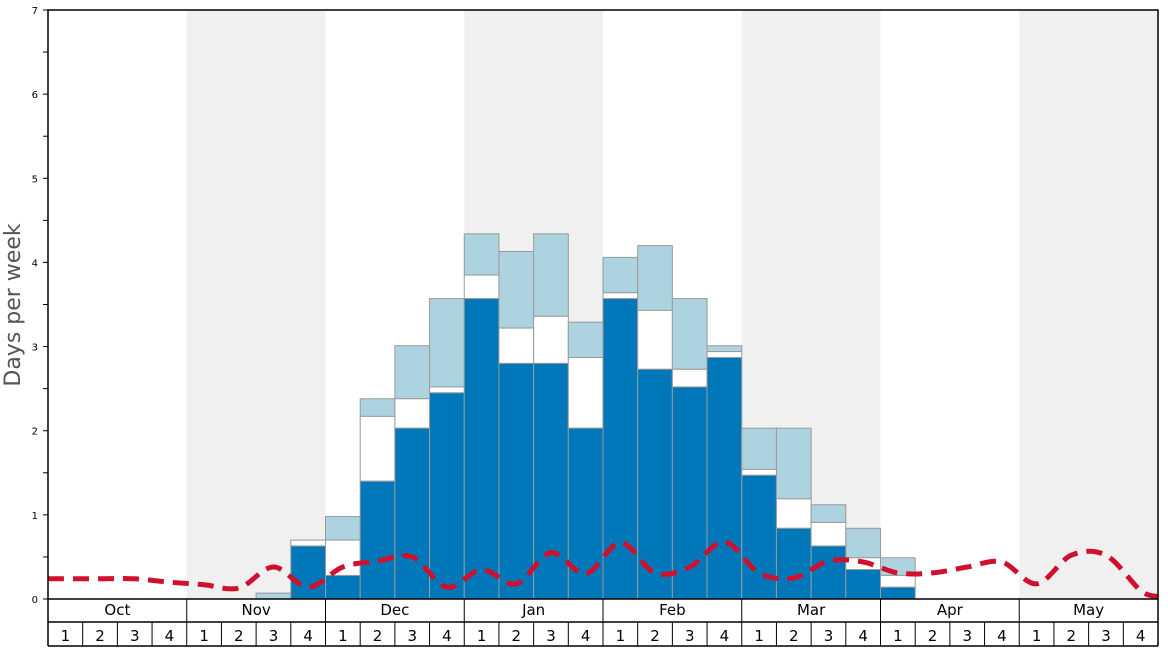 This screenshot has width=1168, height=648. What do you see at coordinates (933, 636) in the screenshot?
I see `week-label-apr-2: 2` at bounding box center [933, 636].